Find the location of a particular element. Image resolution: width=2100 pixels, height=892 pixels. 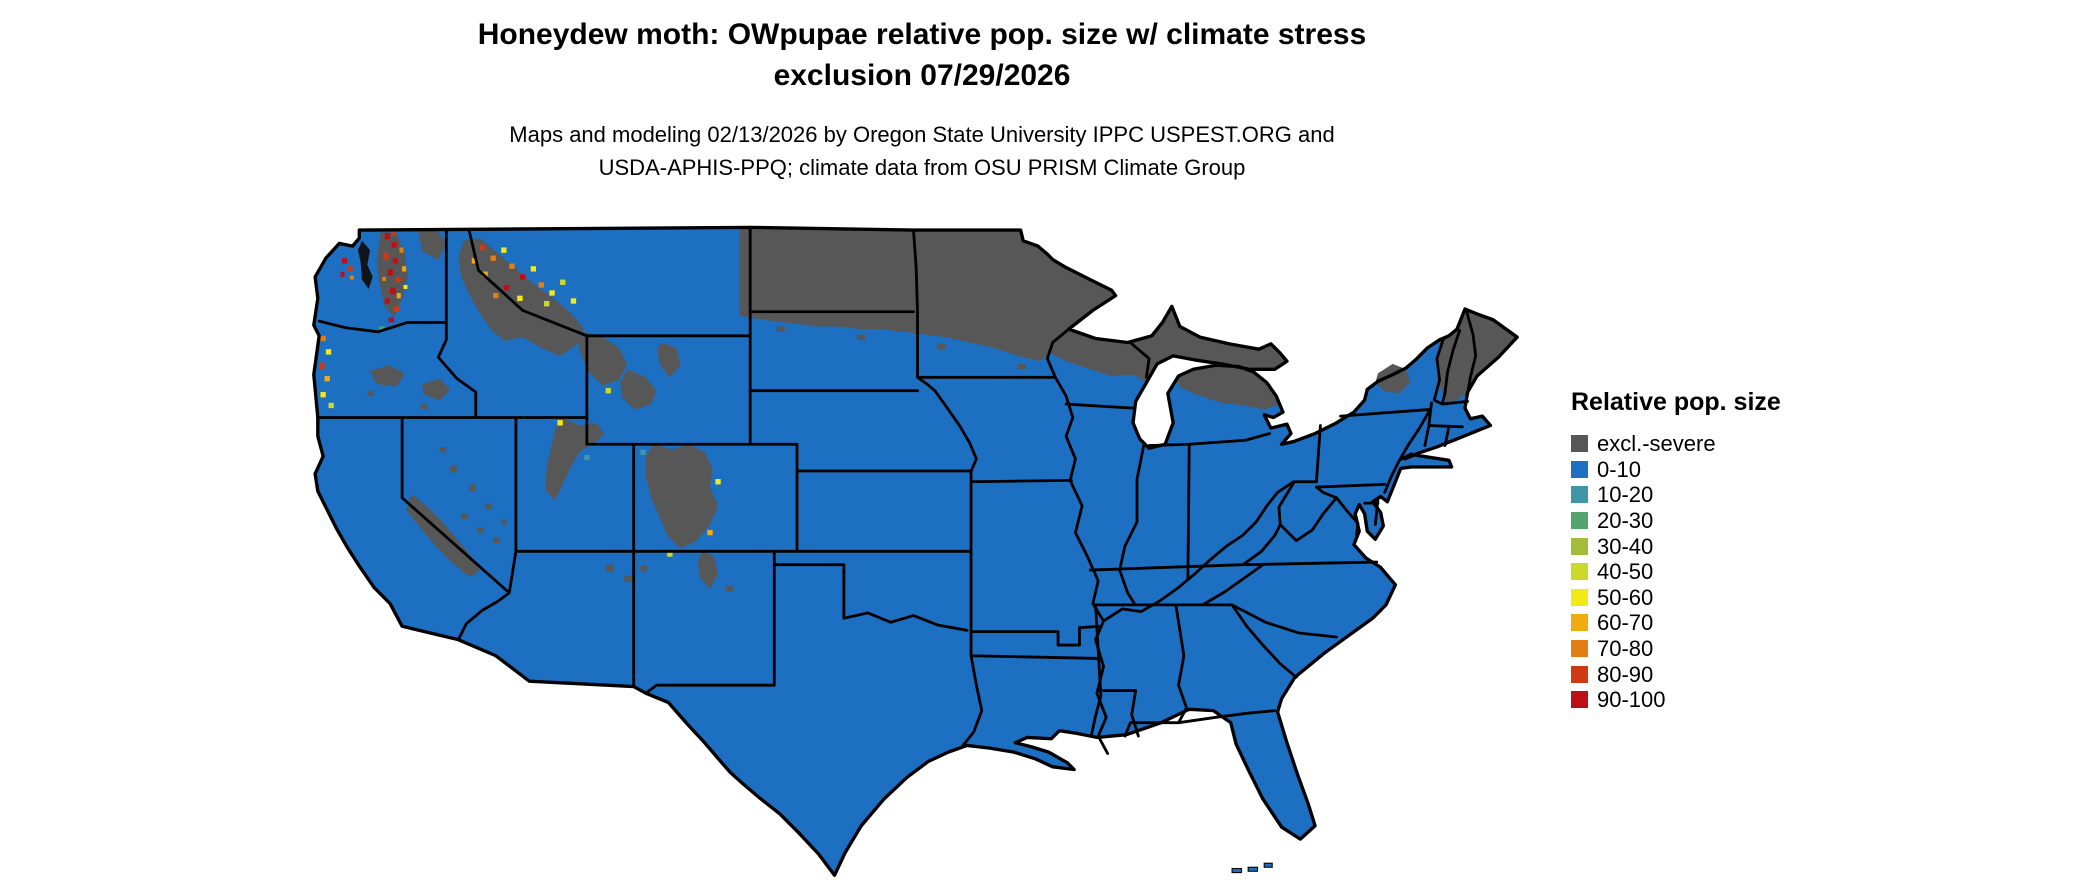

exclusion-wasatch is located at coordinates (575, 459).